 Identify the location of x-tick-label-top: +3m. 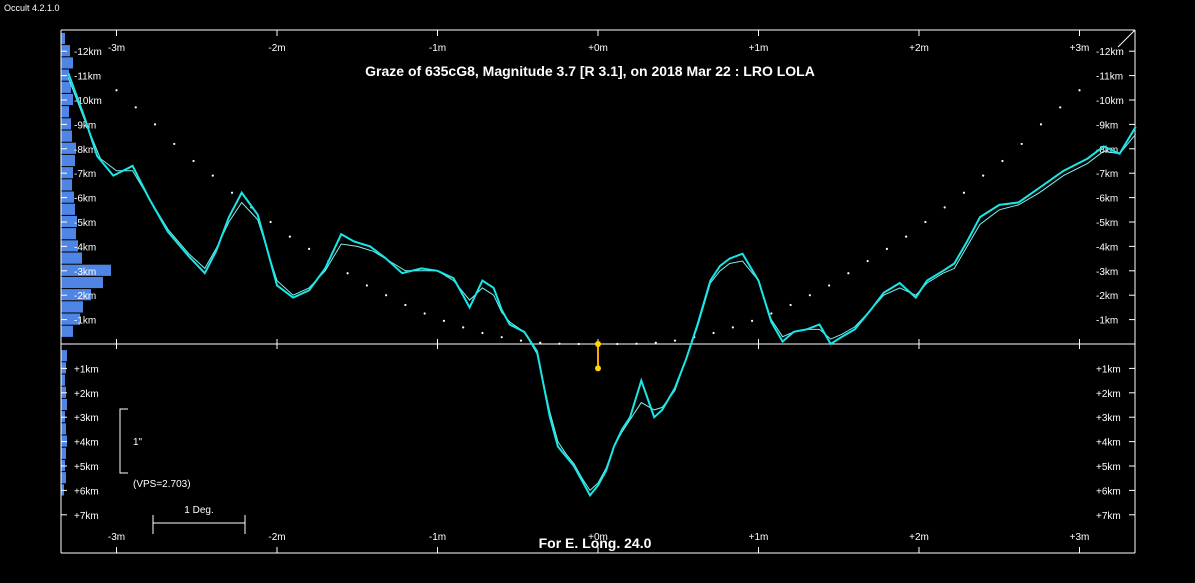
(1080, 48).